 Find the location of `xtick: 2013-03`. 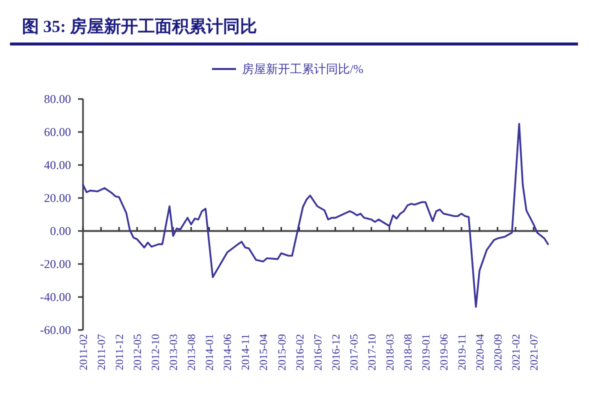

xtick: 2013-03 is located at coordinates (174, 352).